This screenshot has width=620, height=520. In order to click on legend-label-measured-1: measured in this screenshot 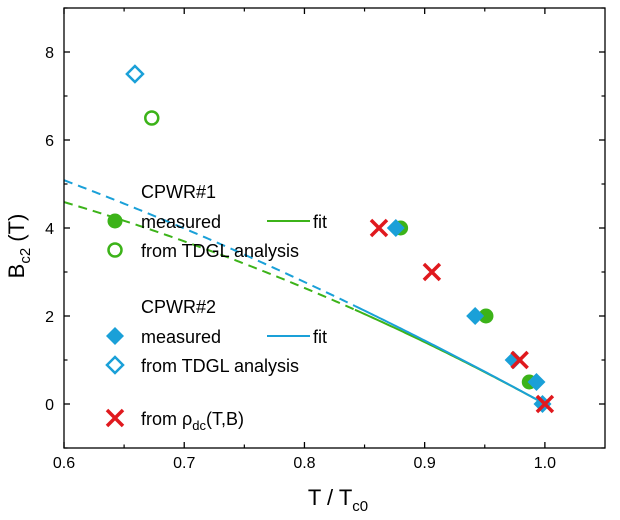, I will do `click(181, 222)`.